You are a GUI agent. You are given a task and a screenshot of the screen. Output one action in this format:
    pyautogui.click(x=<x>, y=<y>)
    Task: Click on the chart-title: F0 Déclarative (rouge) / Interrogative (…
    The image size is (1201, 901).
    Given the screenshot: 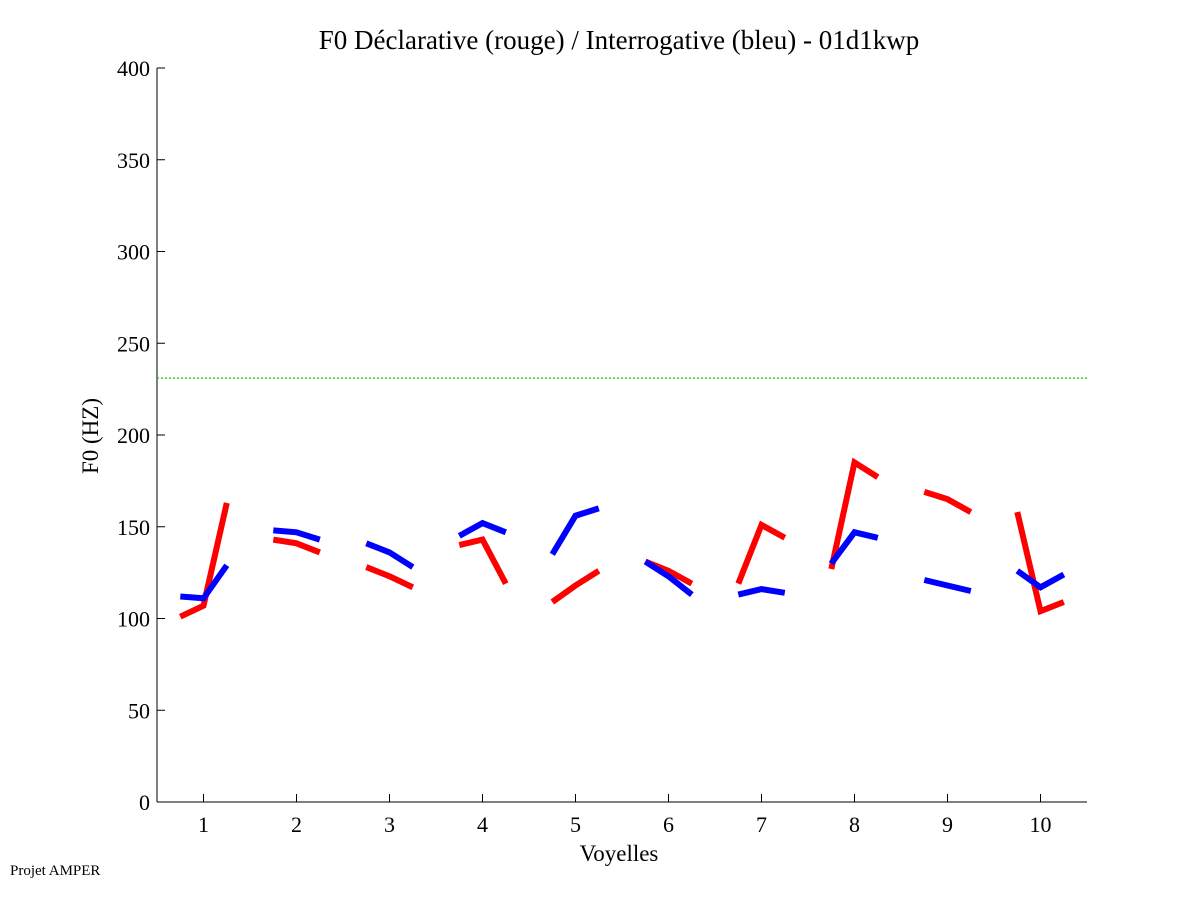 What is the action you would take?
    pyautogui.click(x=619, y=40)
    